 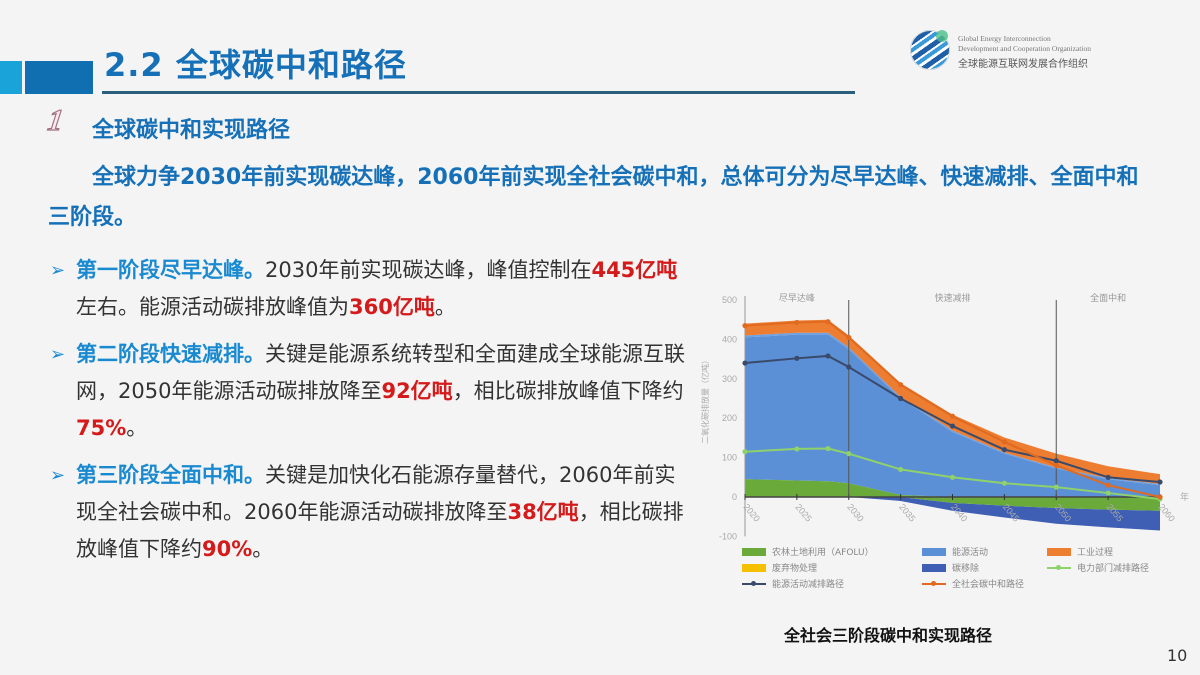 What do you see at coordinates (428, 270) in the screenshot?
I see `bullet-text: 2030年前实现碳达峰，峰值控制在` at bounding box center [428, 270].